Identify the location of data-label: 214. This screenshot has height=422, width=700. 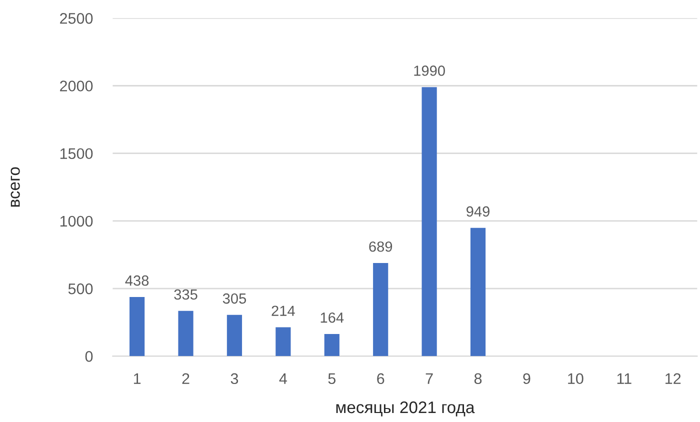
(283, 311).